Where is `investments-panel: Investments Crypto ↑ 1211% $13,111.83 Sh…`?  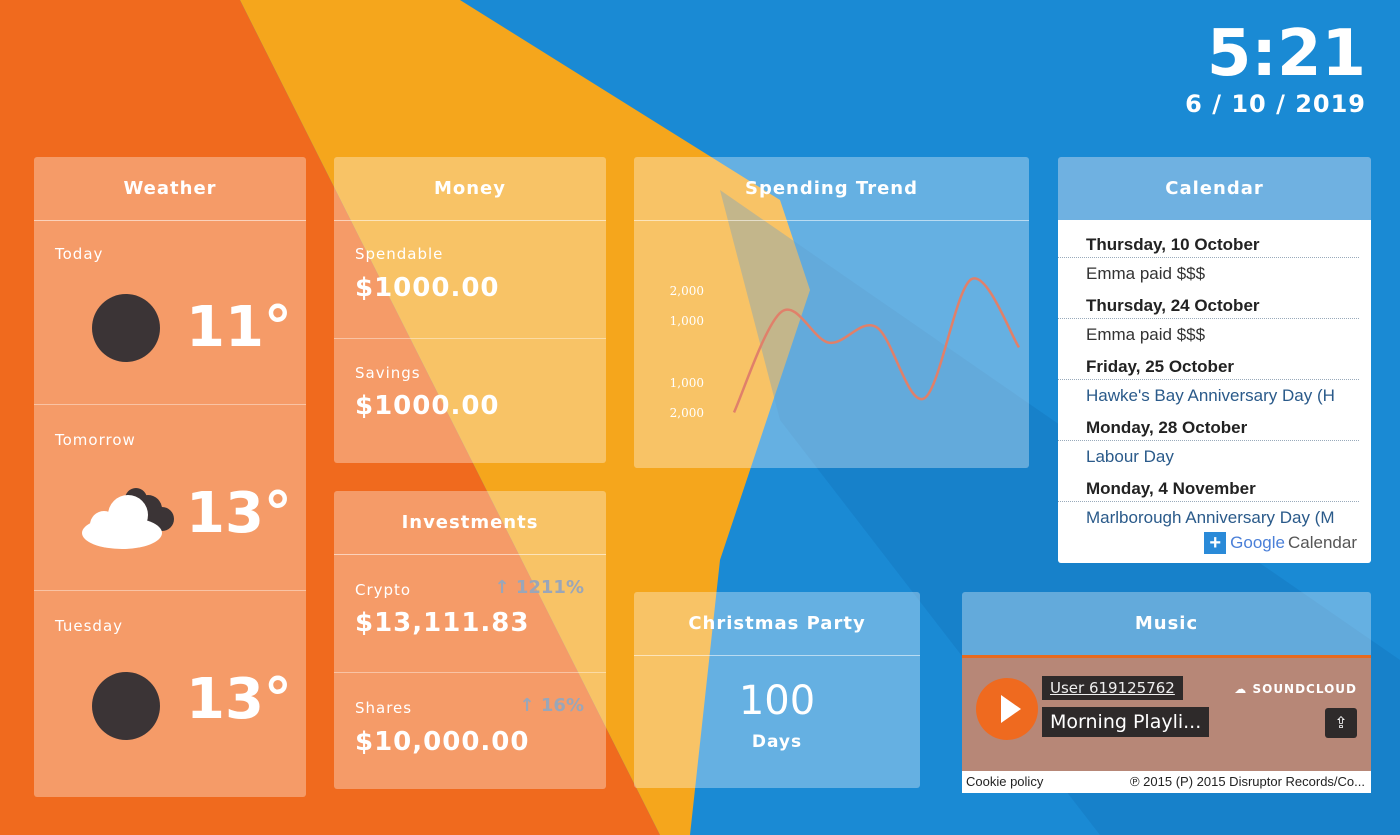
investments-panel: Investments Crypto ↑ 1211% $13,111.83 Sh… is located at coordinates (470, 640).